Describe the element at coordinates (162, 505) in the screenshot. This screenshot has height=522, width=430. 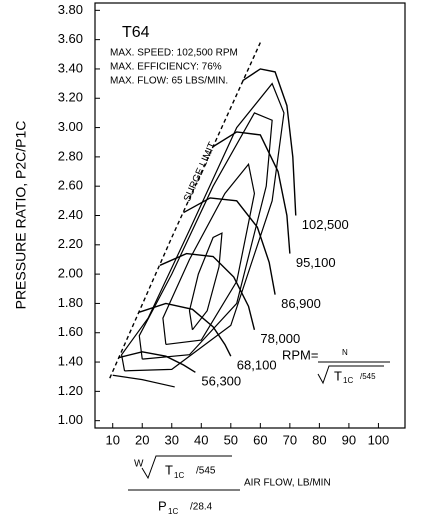
I see `x-label-p: P` at that location.